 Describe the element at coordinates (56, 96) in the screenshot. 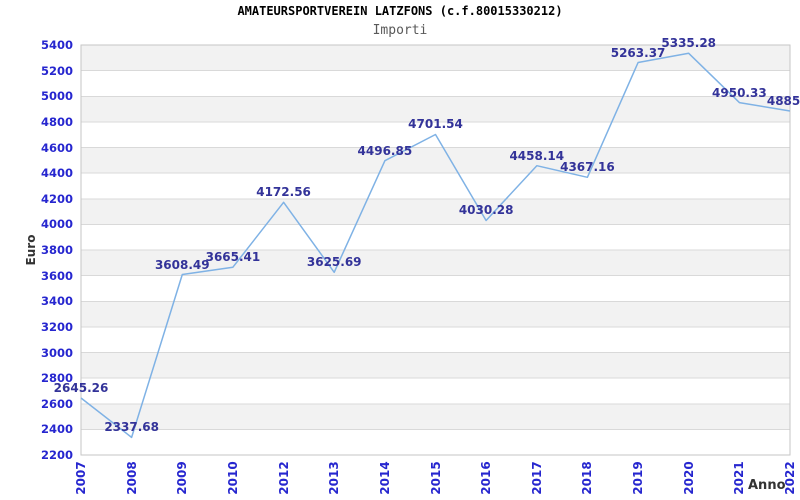

I see `y-tick-label: 5000` at that location.